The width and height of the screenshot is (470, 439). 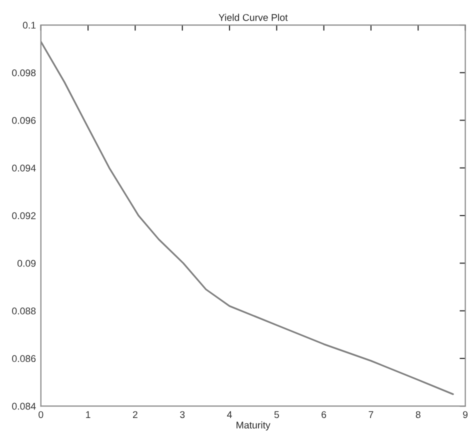 What do you see at coordinates (371, 414) in the screenshot?
I see `x-tick-label: 7` at bounding box center [371, 414].